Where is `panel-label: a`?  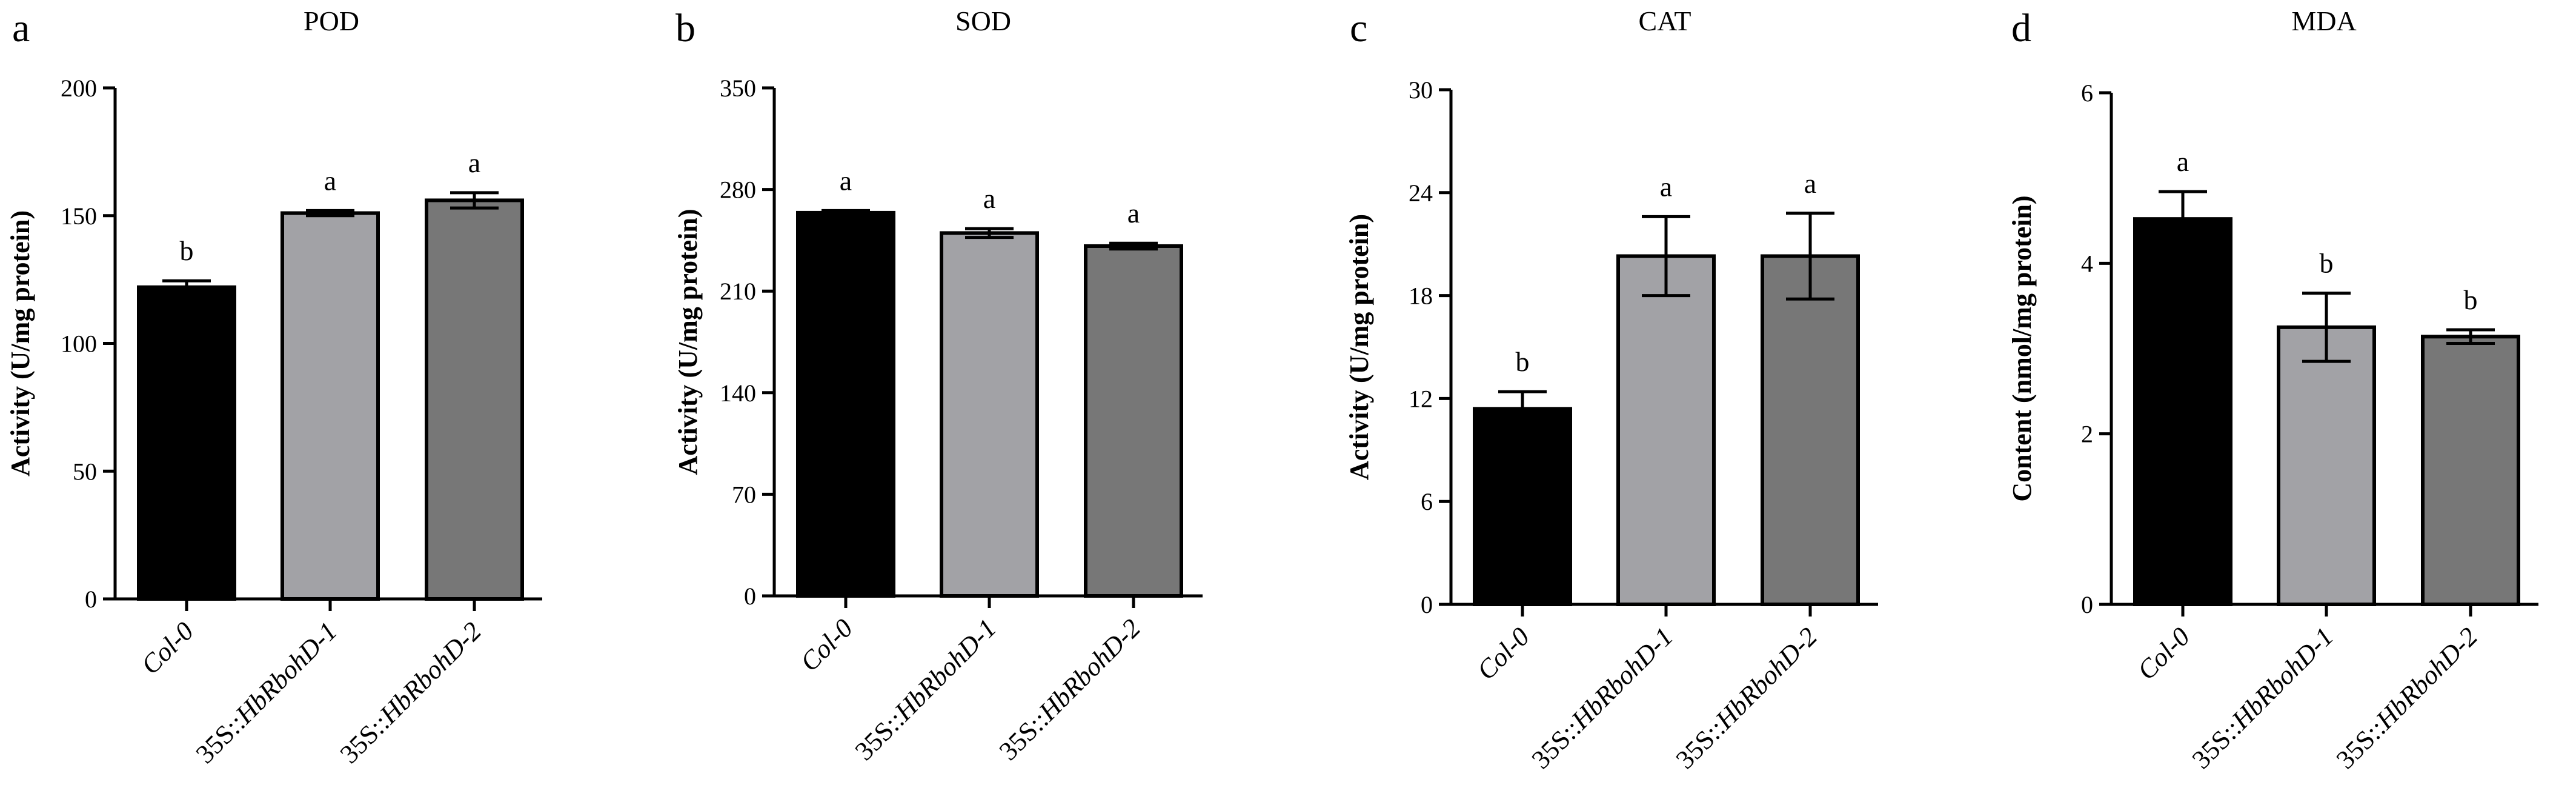 panel-label: a is located at coordinates (21, 28).